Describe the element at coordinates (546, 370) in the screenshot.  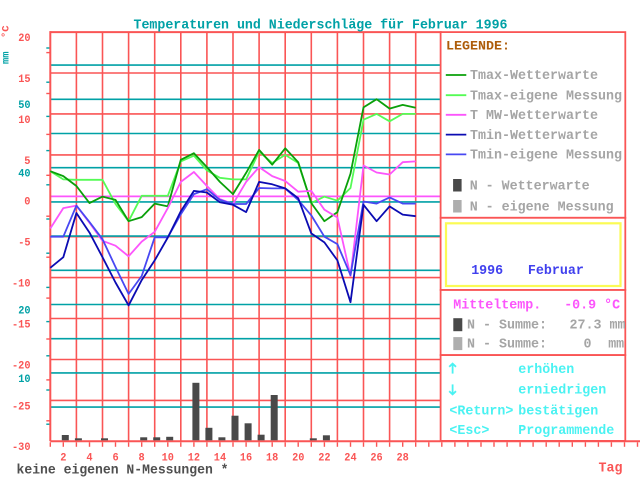
I see `svg-text: erhöhen` at that location.